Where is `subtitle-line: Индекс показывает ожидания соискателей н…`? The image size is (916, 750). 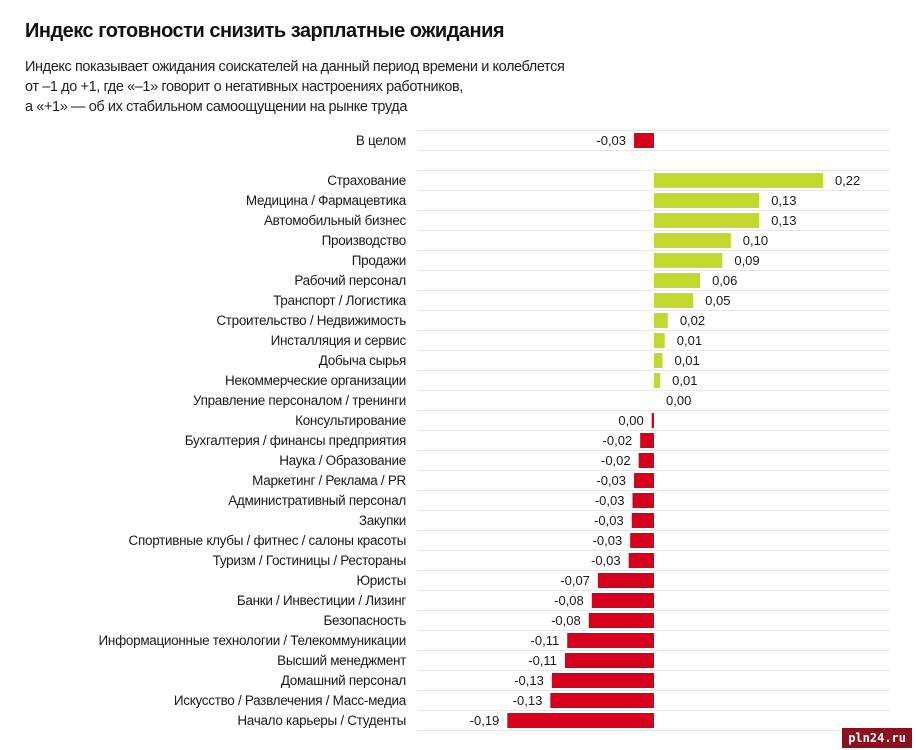
subtitle-line: Индекс показывает ожидания соискателей н… is located at coordinates (295, 67).